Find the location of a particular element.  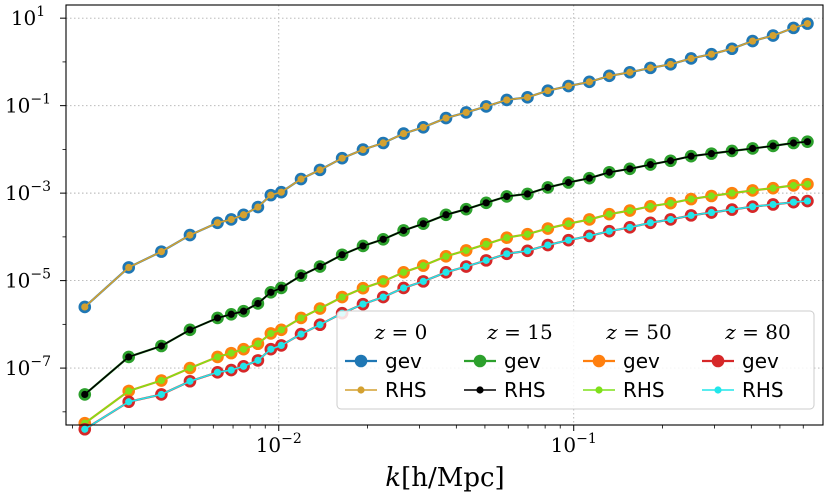

y-tick-label: 10¹ is located at coordinates (28, 17).